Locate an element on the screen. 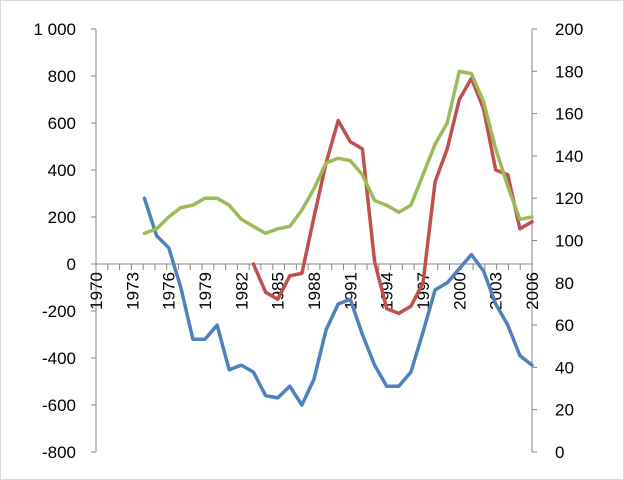  right-axis-tick-label: 80 is located at coordinates (564, 283).